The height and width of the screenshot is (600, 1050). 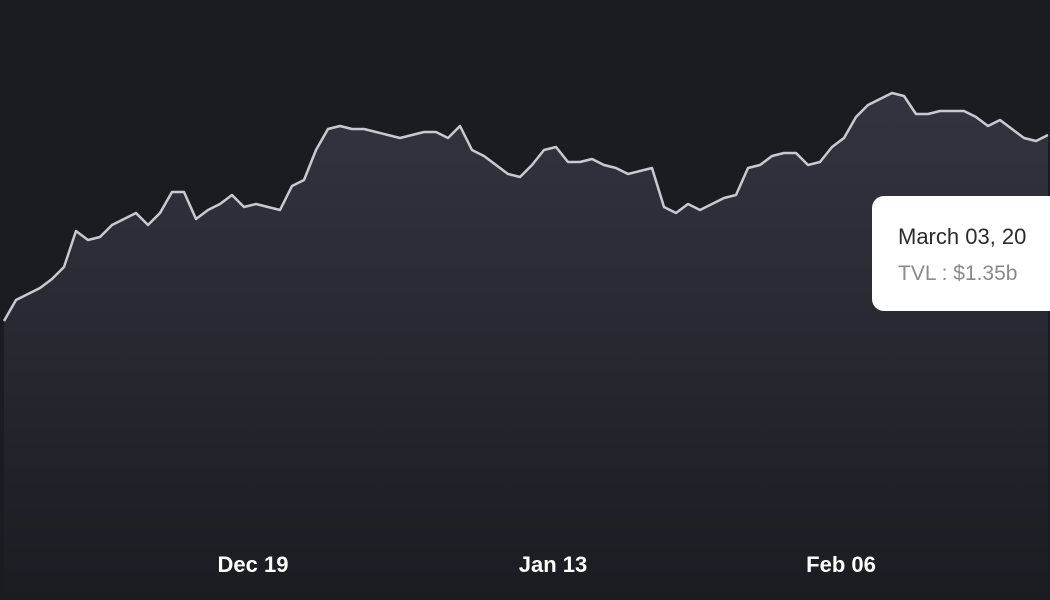 I want to click on x-tick-label: Jan 13, so click(x=553, y=564).